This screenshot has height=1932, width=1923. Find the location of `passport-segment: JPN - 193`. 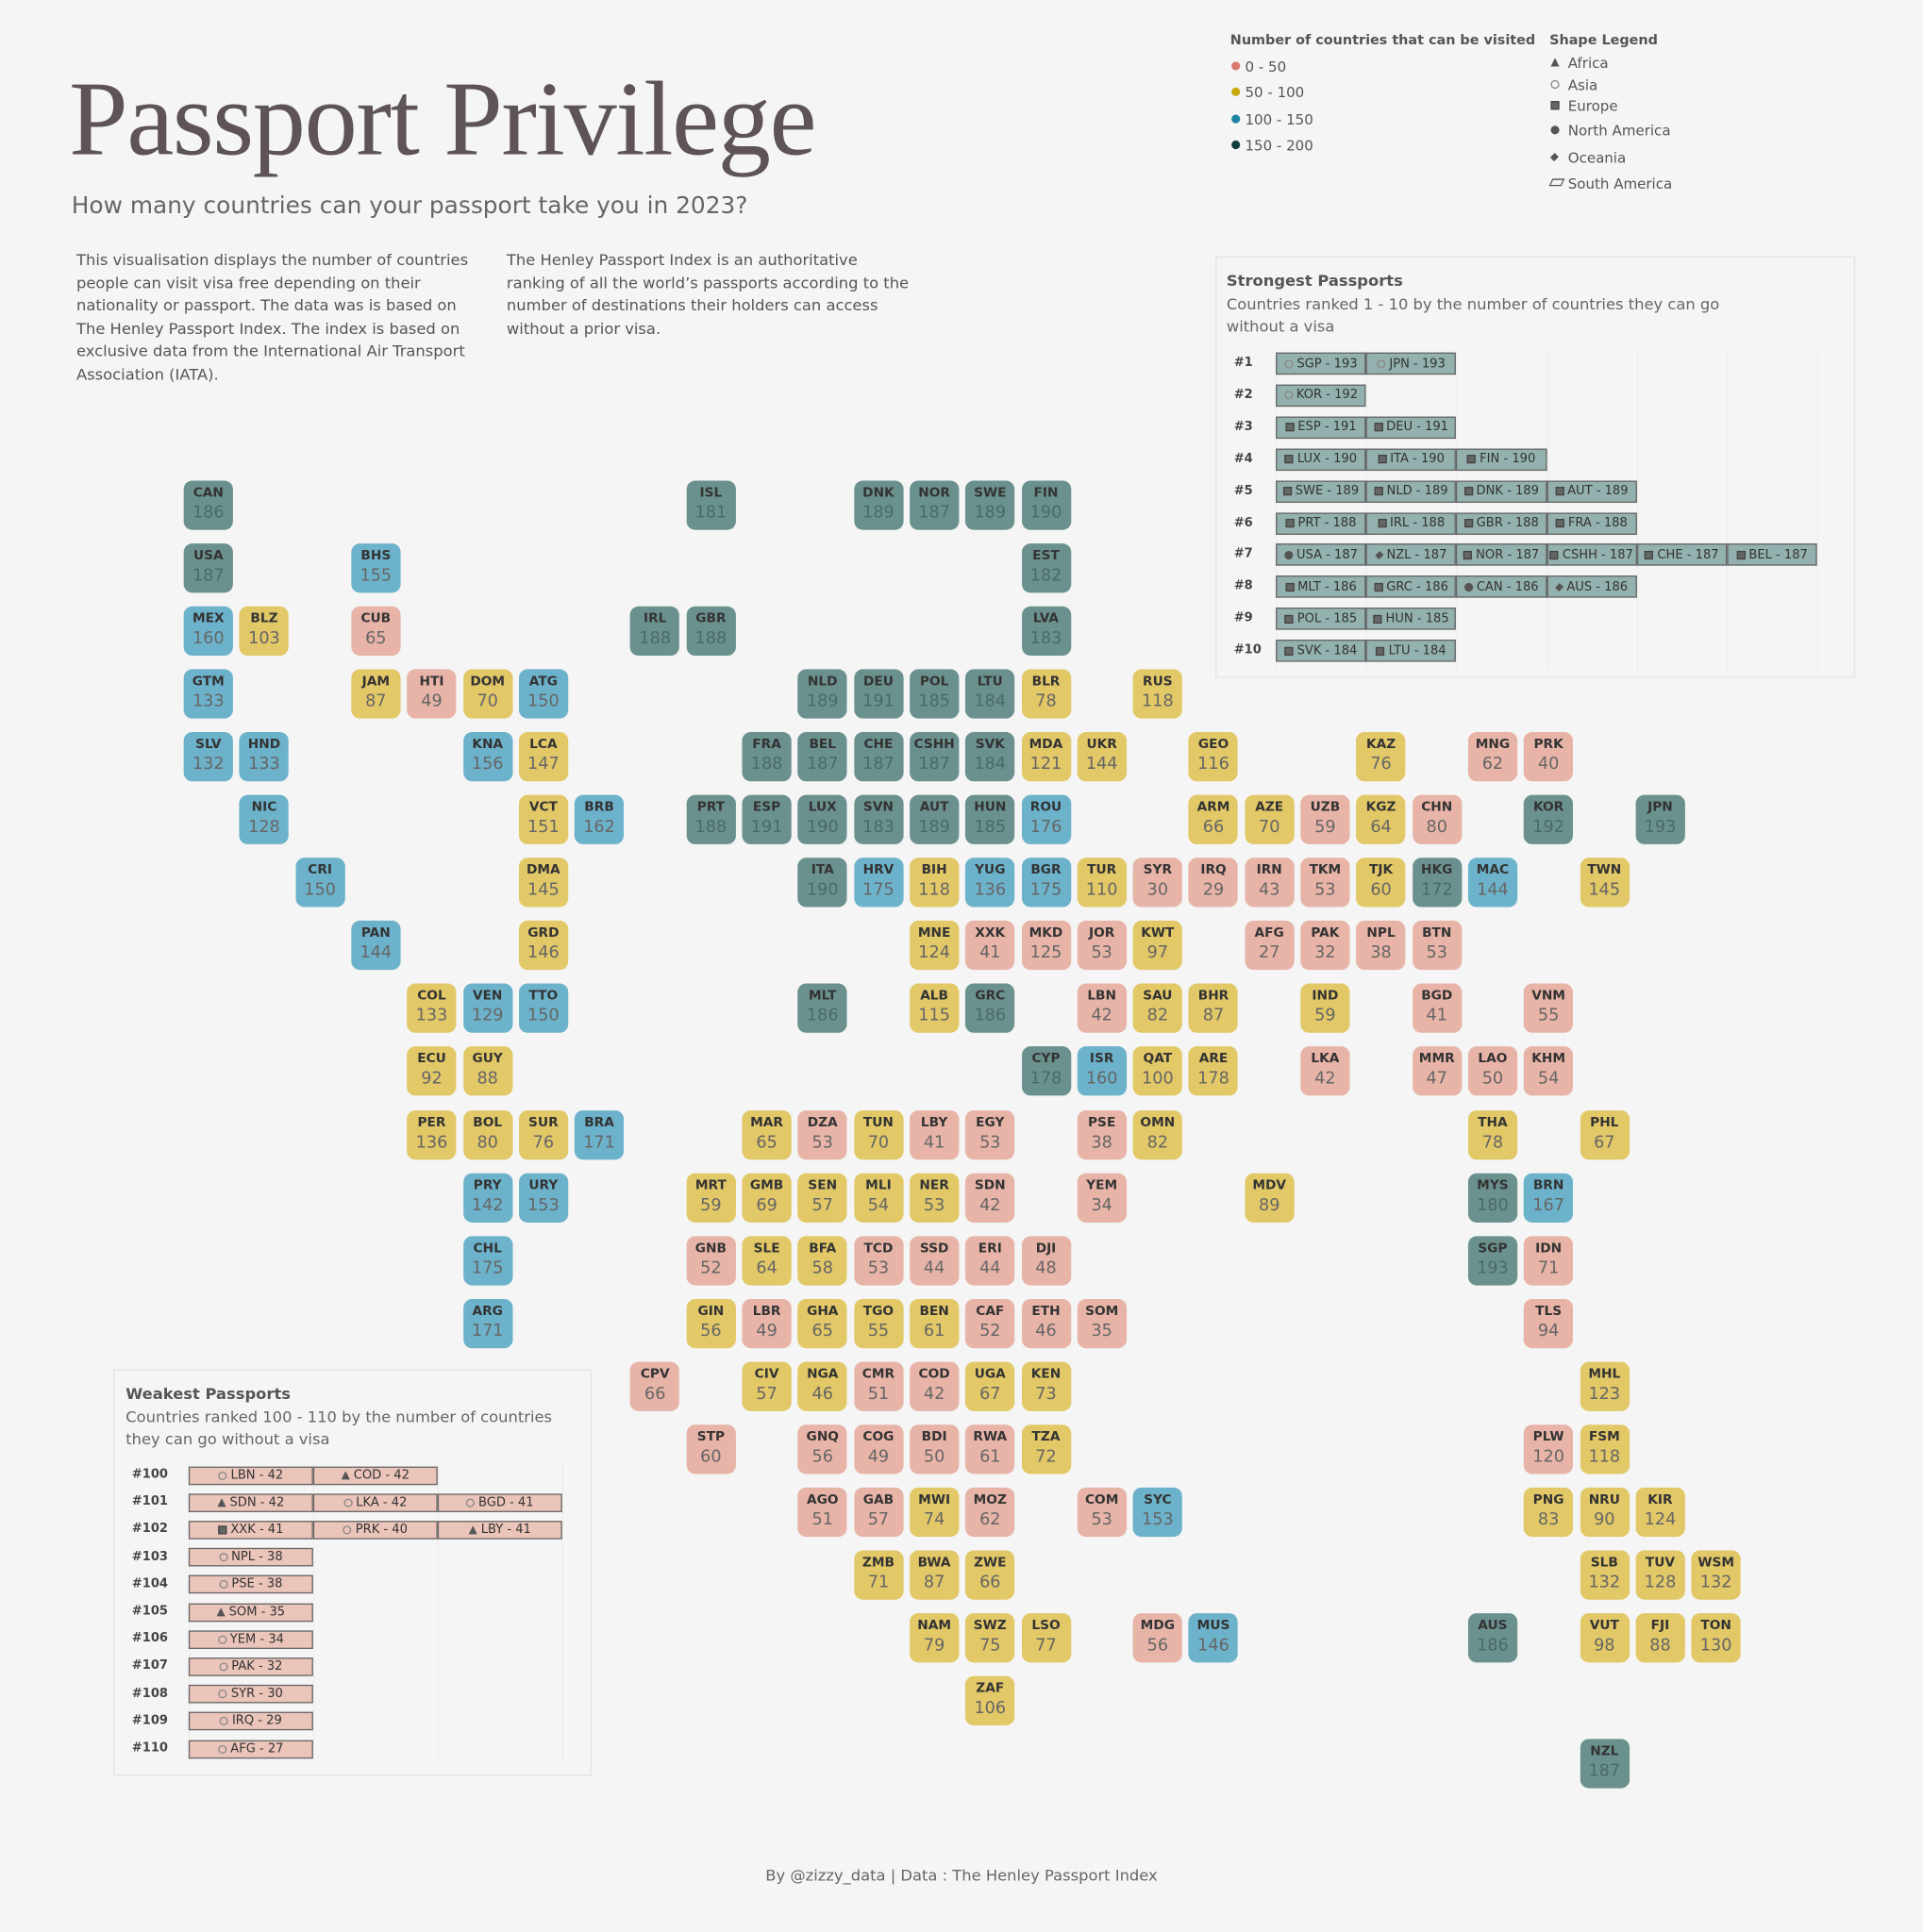

passport-segment: JPN - 193 is located at coordinates (1411, 364).